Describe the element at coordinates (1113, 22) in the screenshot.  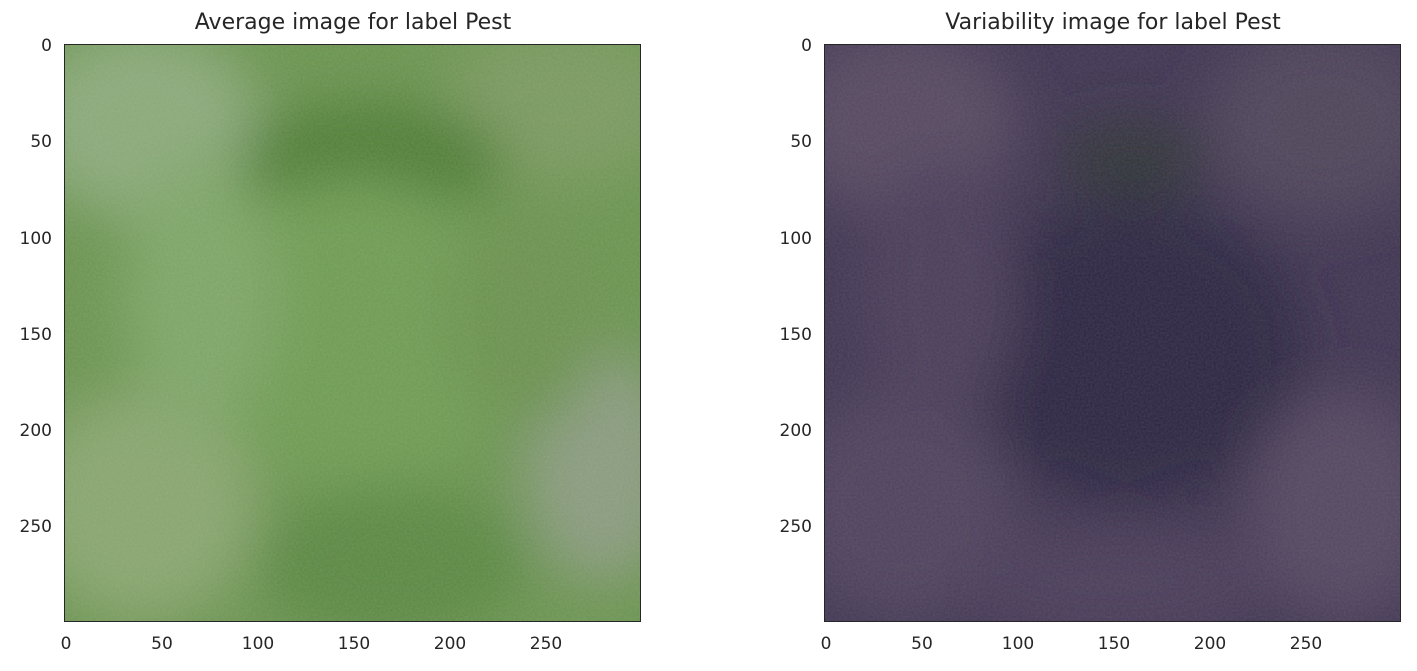
I see `variability-image-title: Variability image for label Pest` at that location.